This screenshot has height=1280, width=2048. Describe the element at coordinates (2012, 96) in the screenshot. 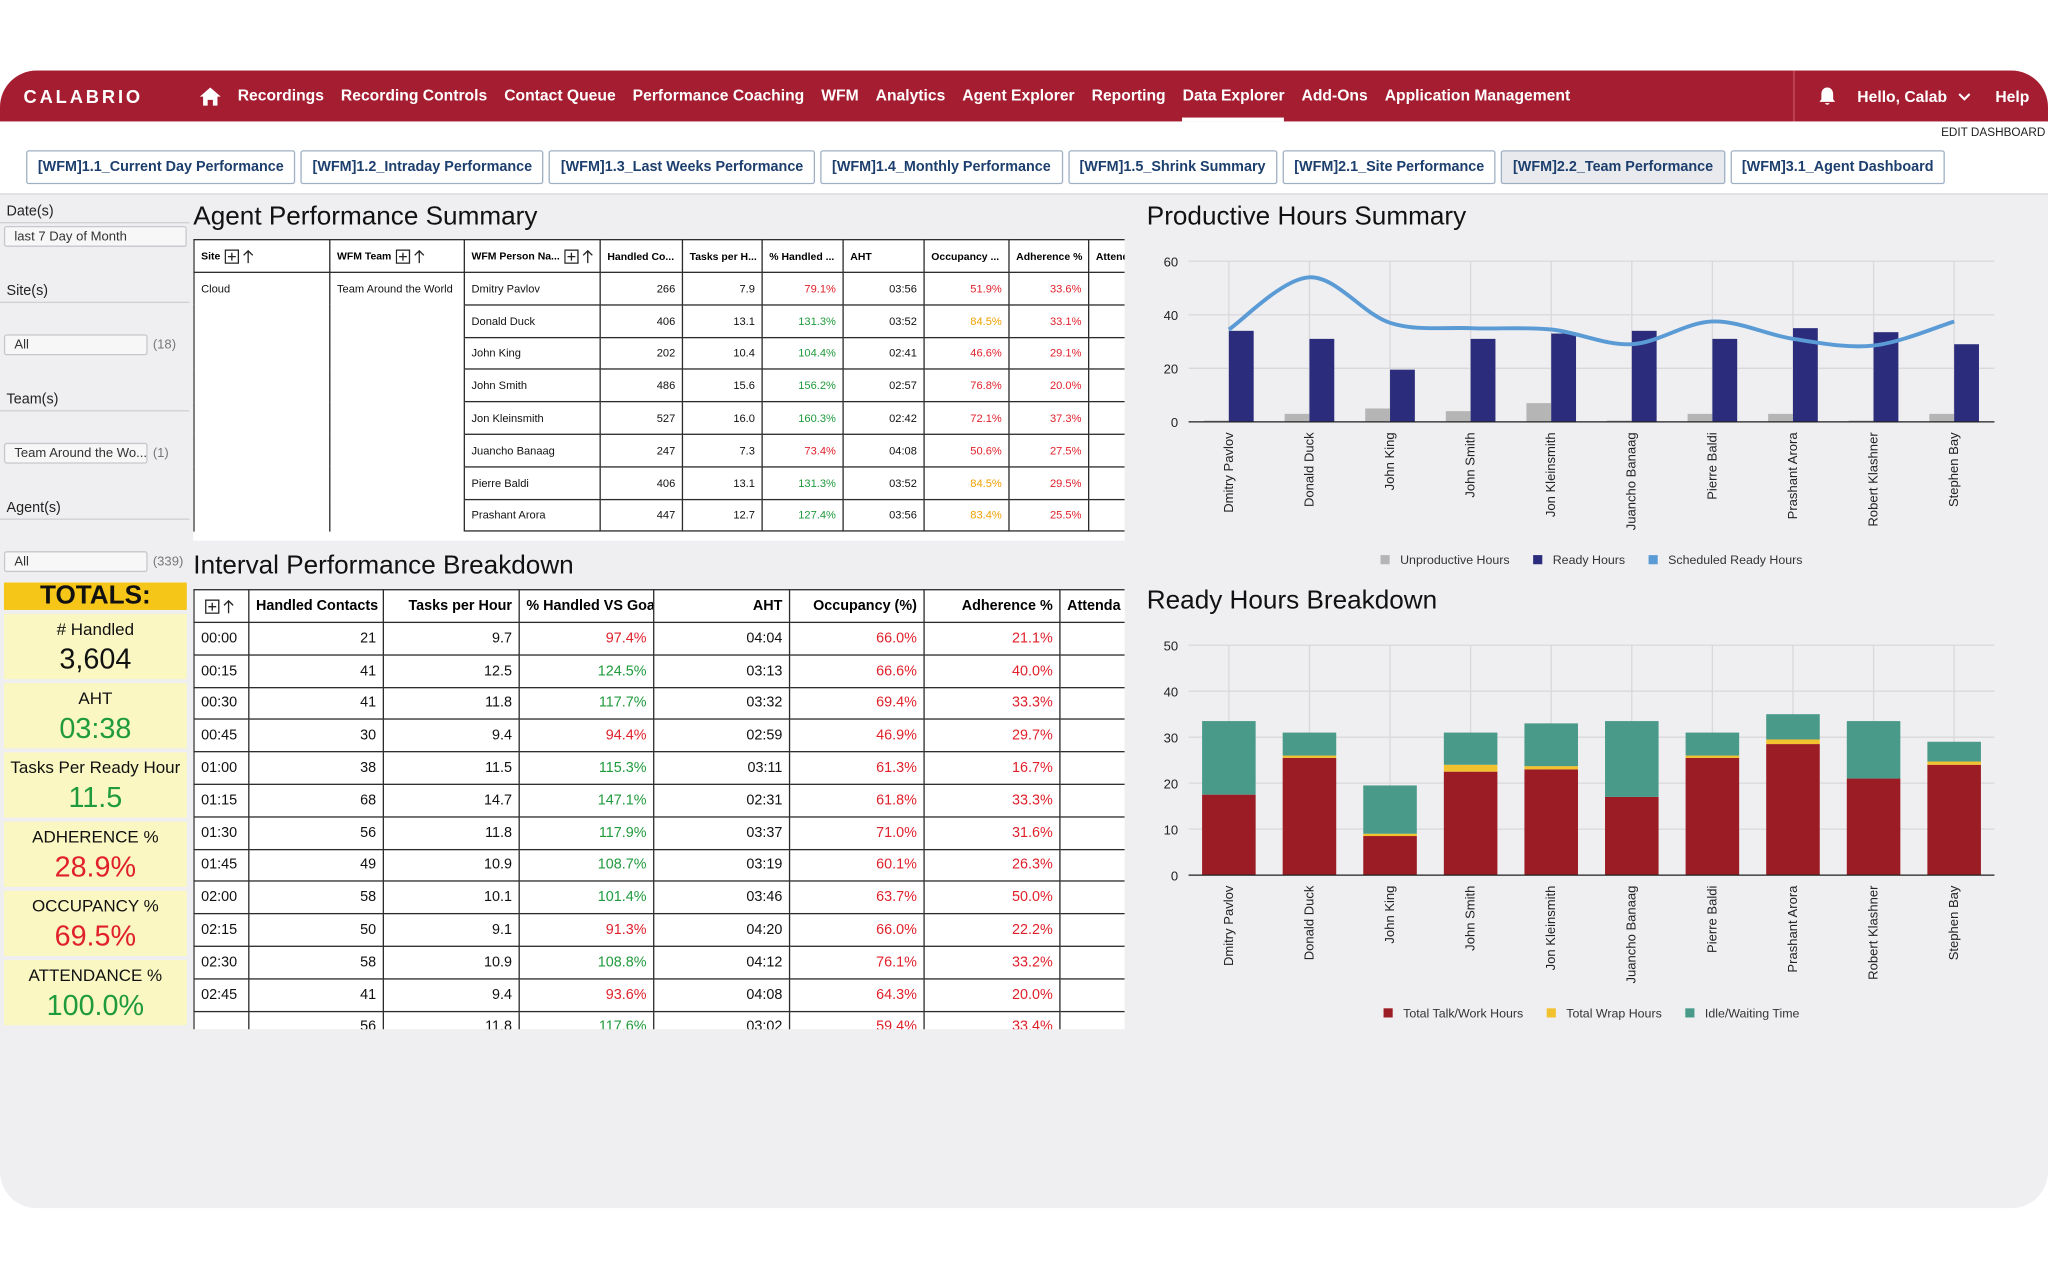

I see `help-link: Help` at that location.